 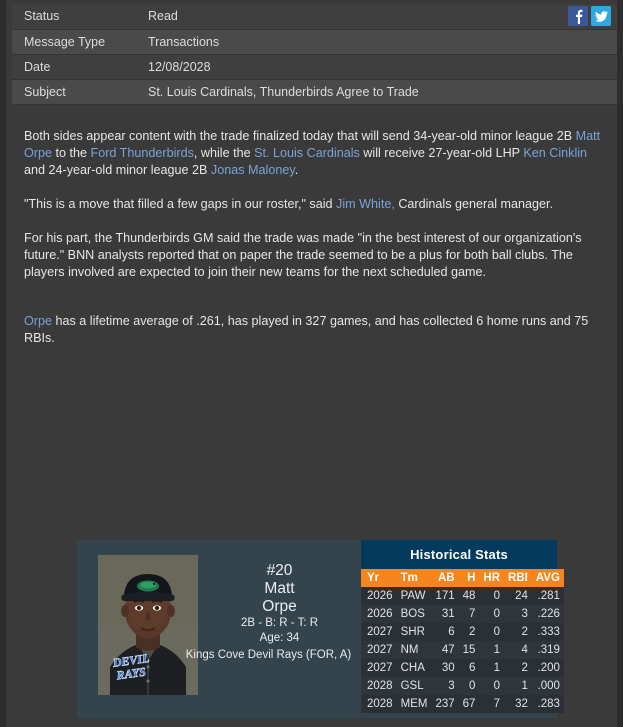 I want to click on meta-value-message-type: Transactions, so click(x=376, y=42).